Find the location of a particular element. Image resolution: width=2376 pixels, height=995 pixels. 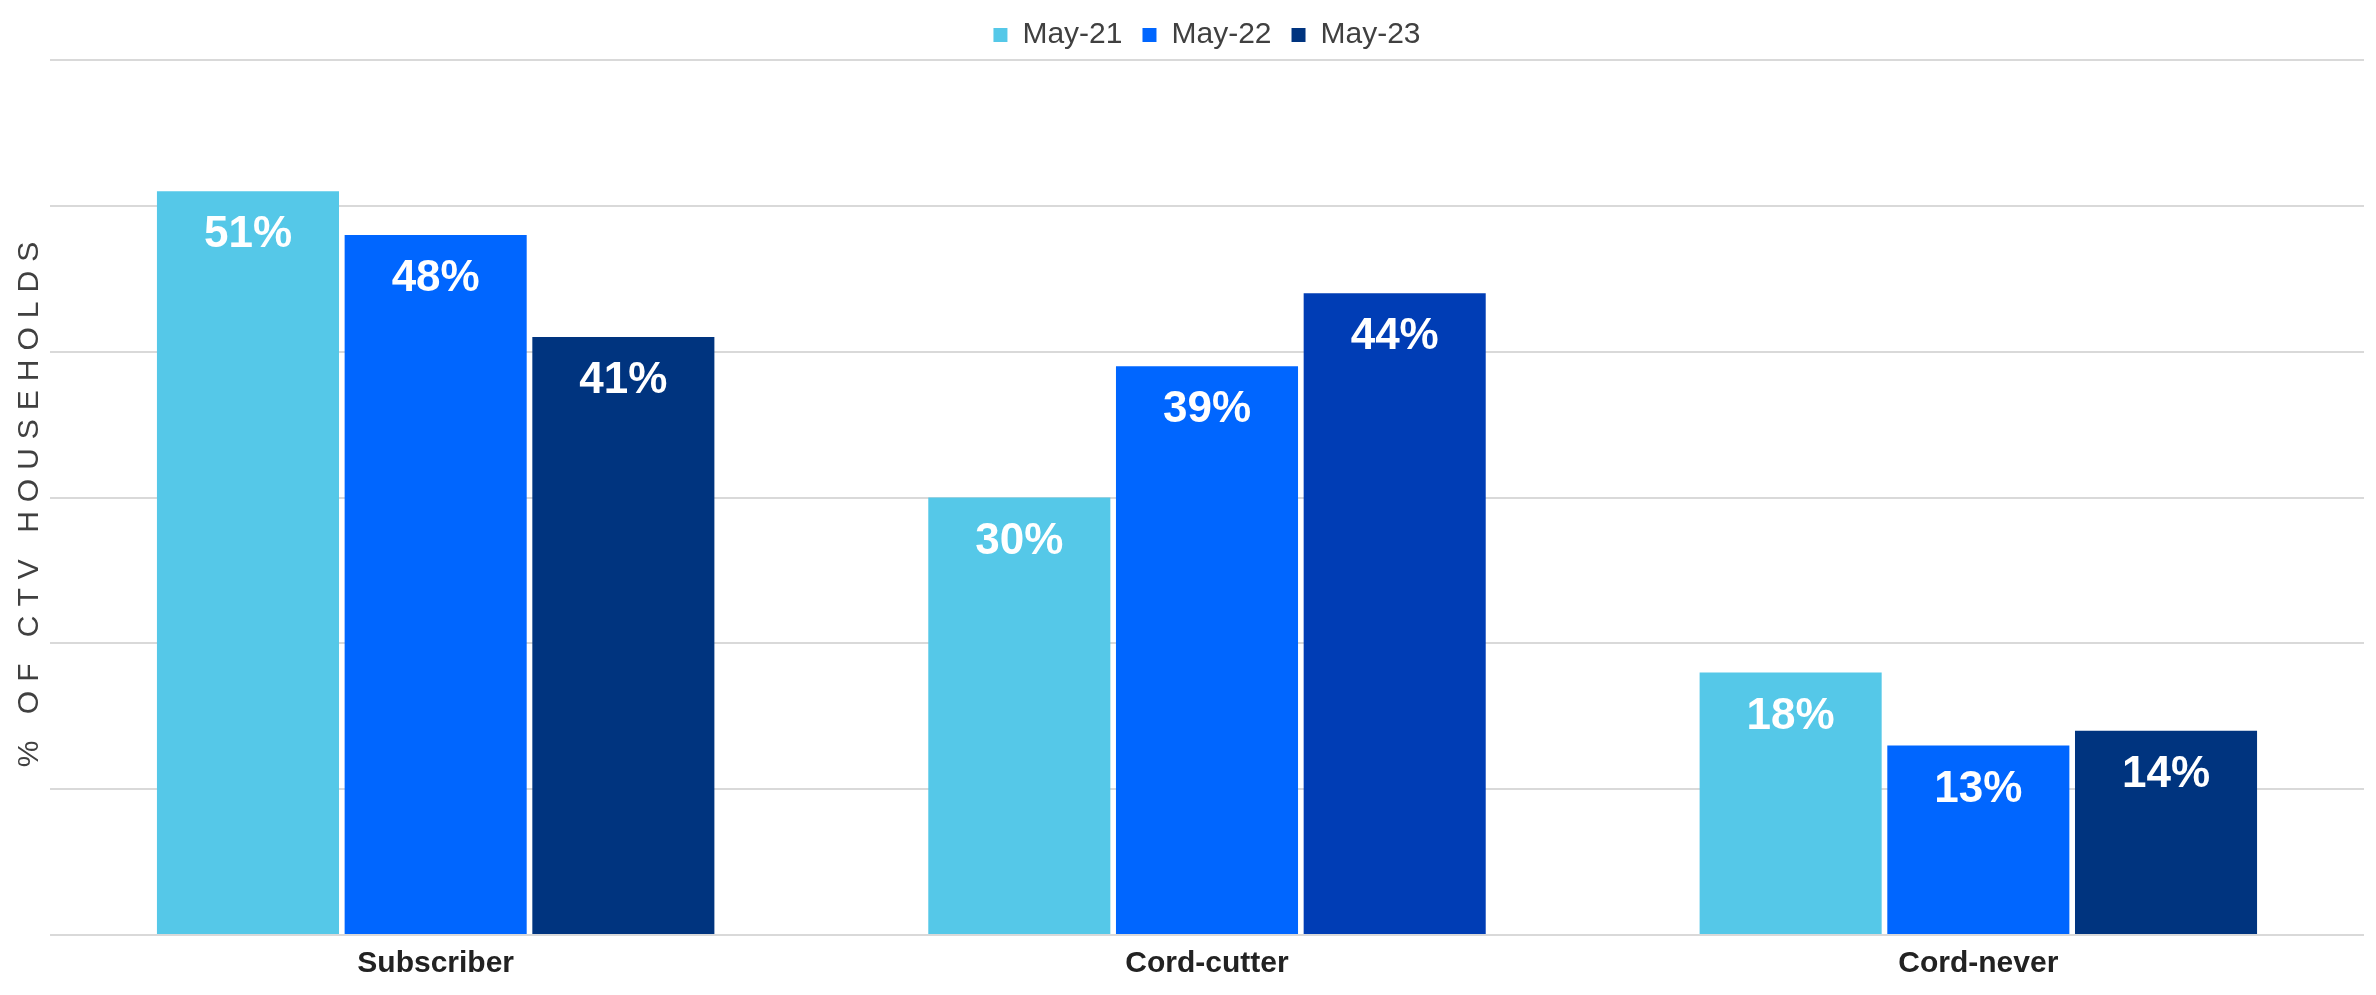

data-label: 51% is located at coordinates (248, 232).